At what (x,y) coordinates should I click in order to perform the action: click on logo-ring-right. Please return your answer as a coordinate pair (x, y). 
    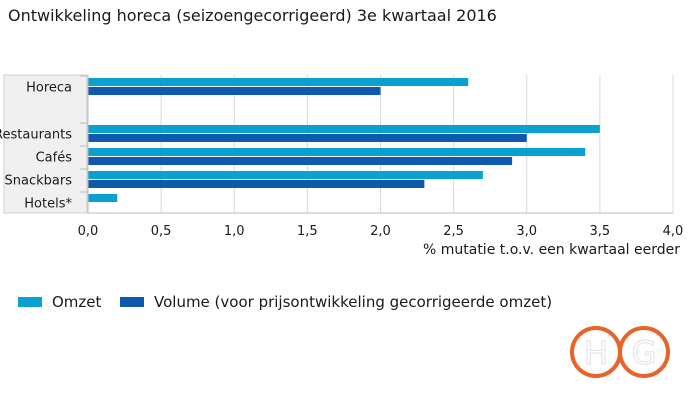
    Looking at the image, I should click on (644, 352).